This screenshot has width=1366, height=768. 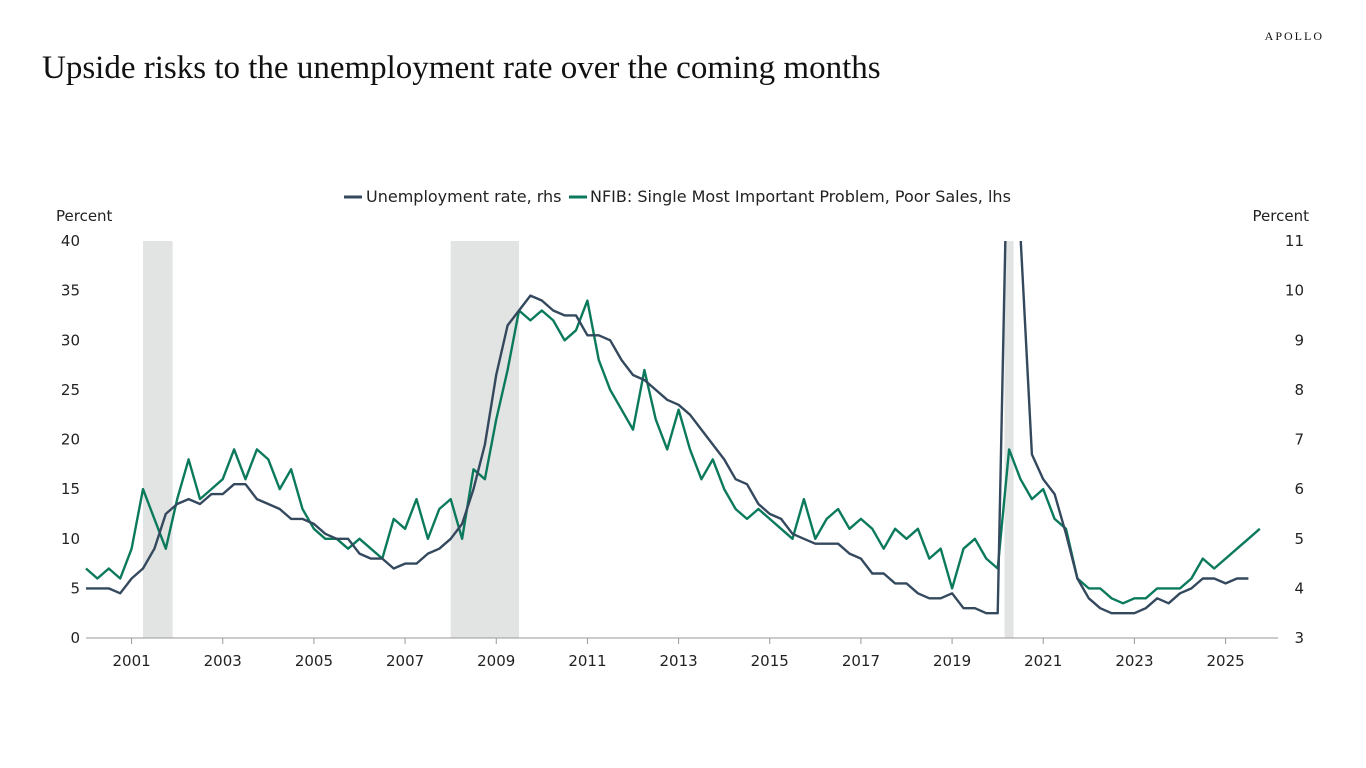 What do you see at coordinates (75, 638) in the screenshot?
I see `left-y-tick-label: 0` at bounding box center [75, 638].